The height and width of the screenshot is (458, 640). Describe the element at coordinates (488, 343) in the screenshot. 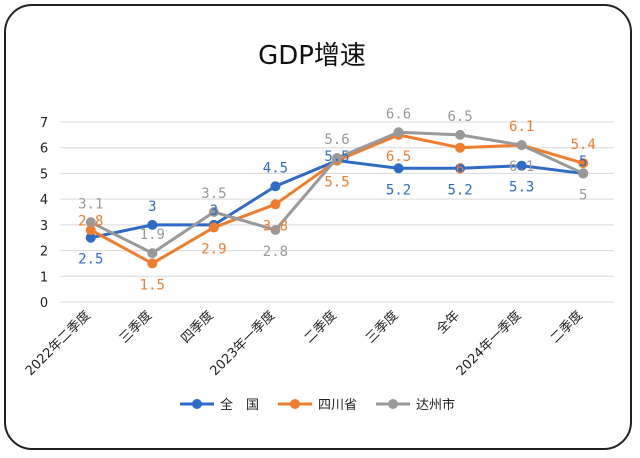

I see `x-tick-label: 2024年一季度` at that location.